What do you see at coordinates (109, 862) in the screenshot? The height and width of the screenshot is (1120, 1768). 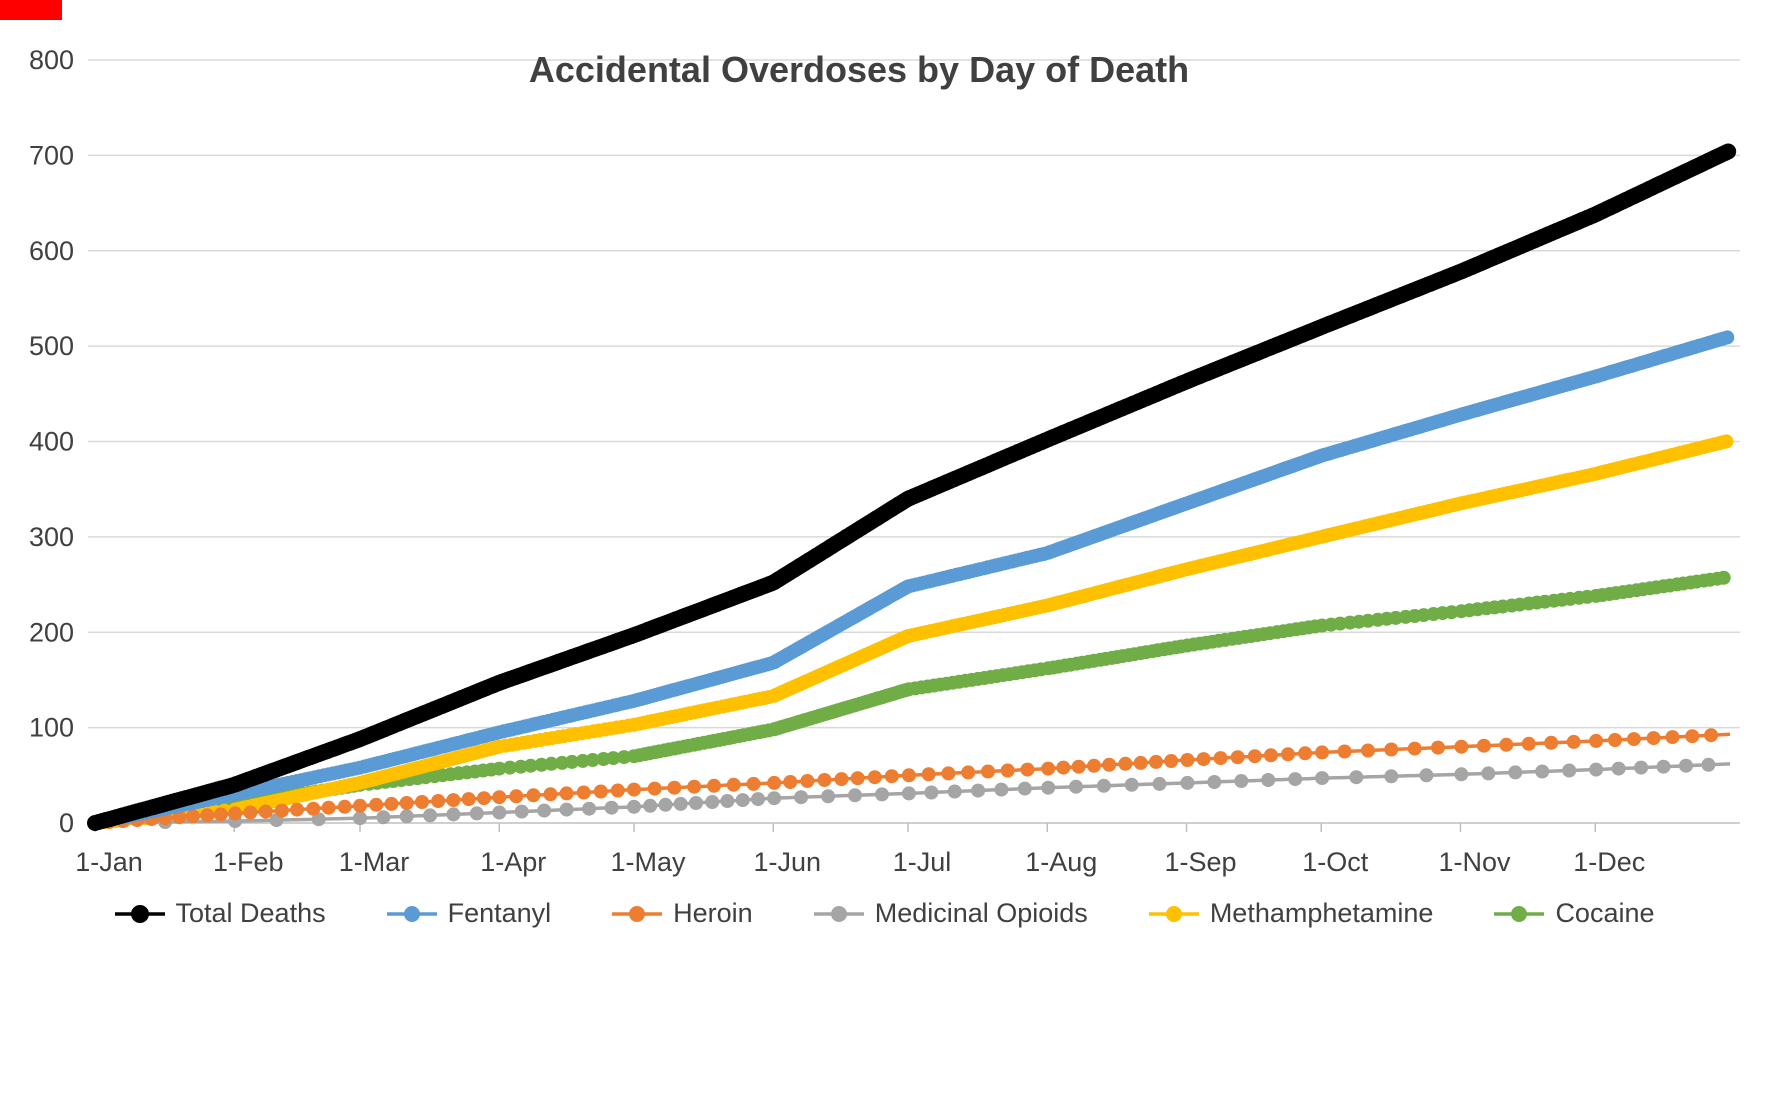 I see `x-axis-label: 1-Jan` at bounding box center [109, 862].